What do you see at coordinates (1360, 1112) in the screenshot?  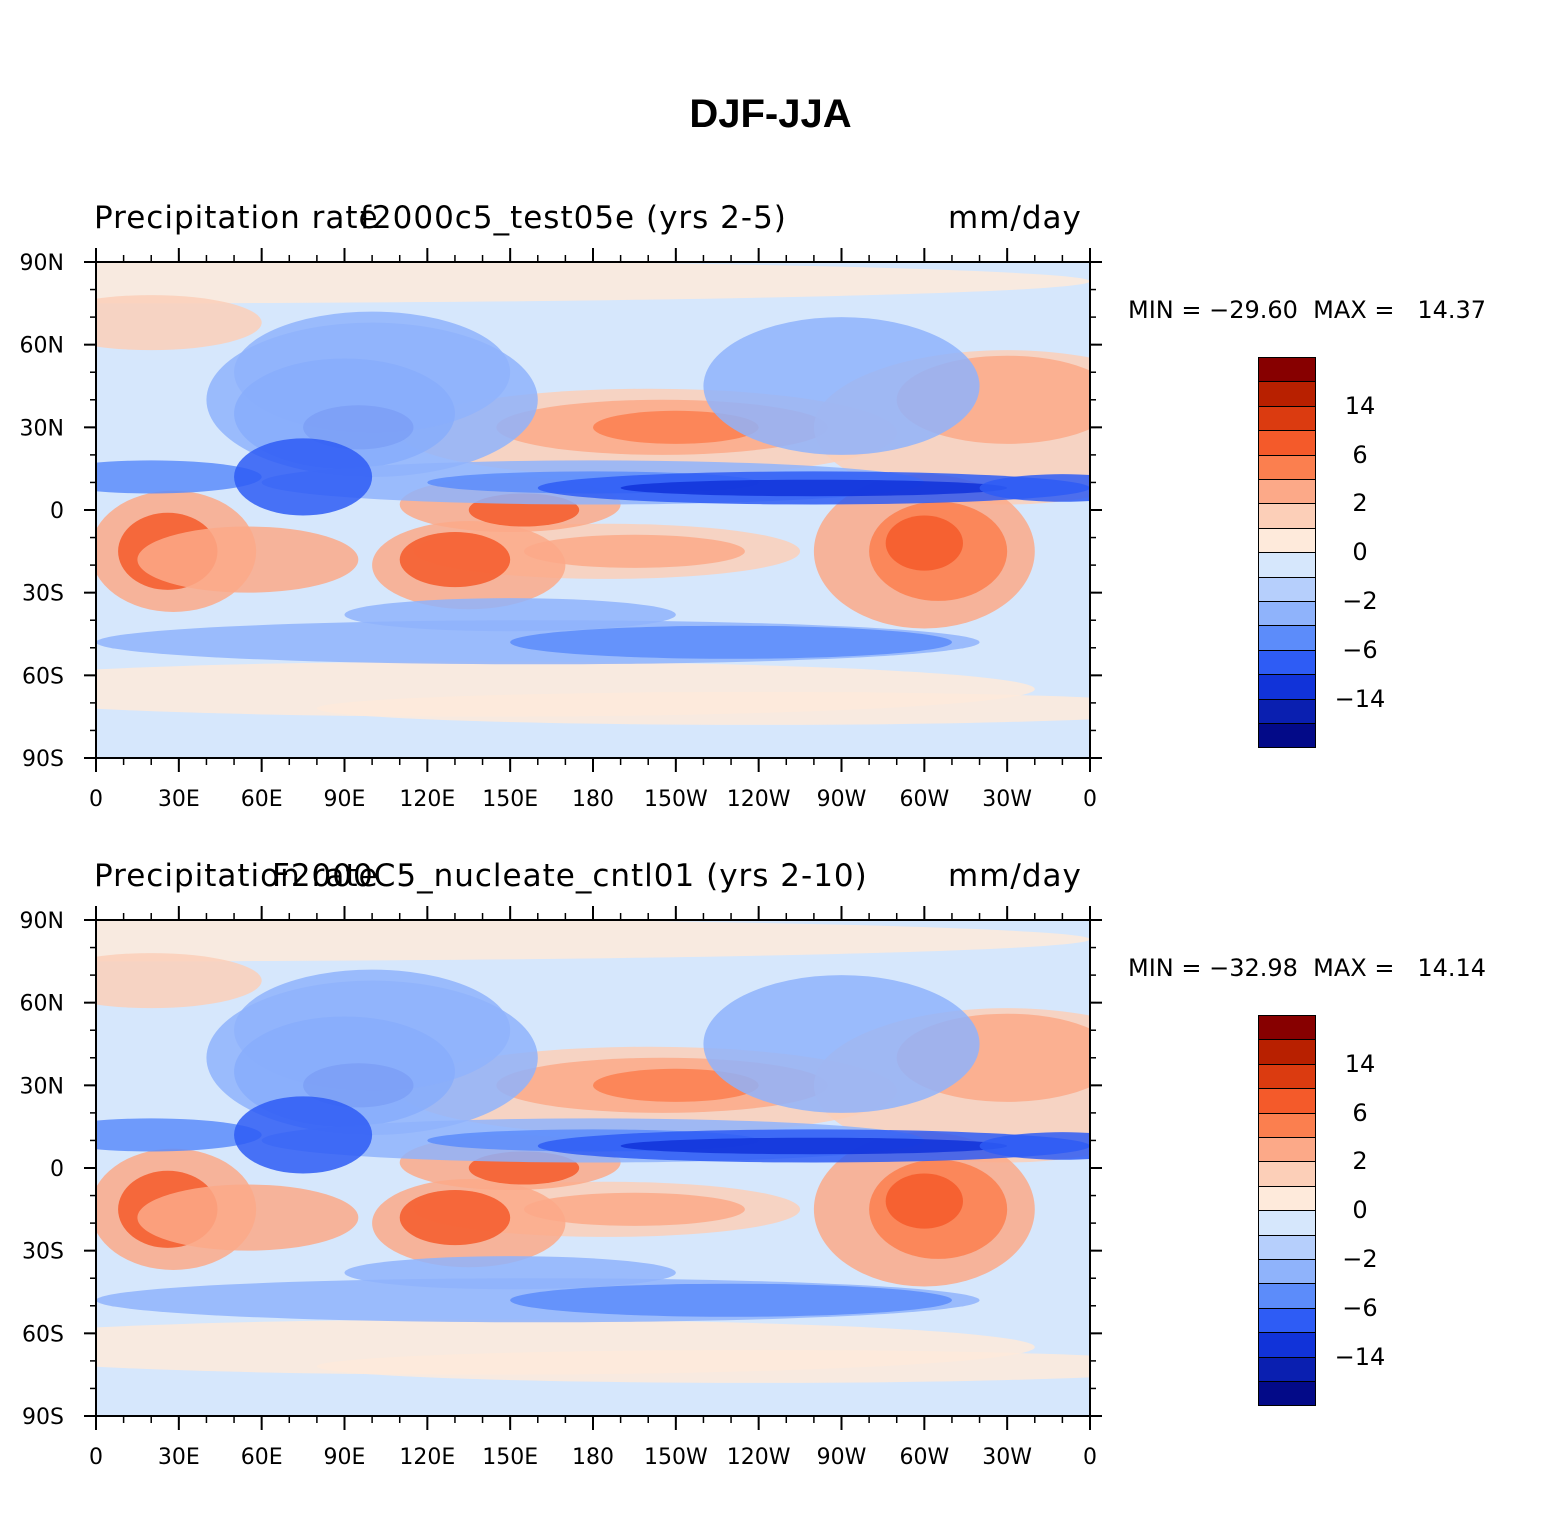 I see `colorbar-label: 6` at bounding box center [1360, 1112].